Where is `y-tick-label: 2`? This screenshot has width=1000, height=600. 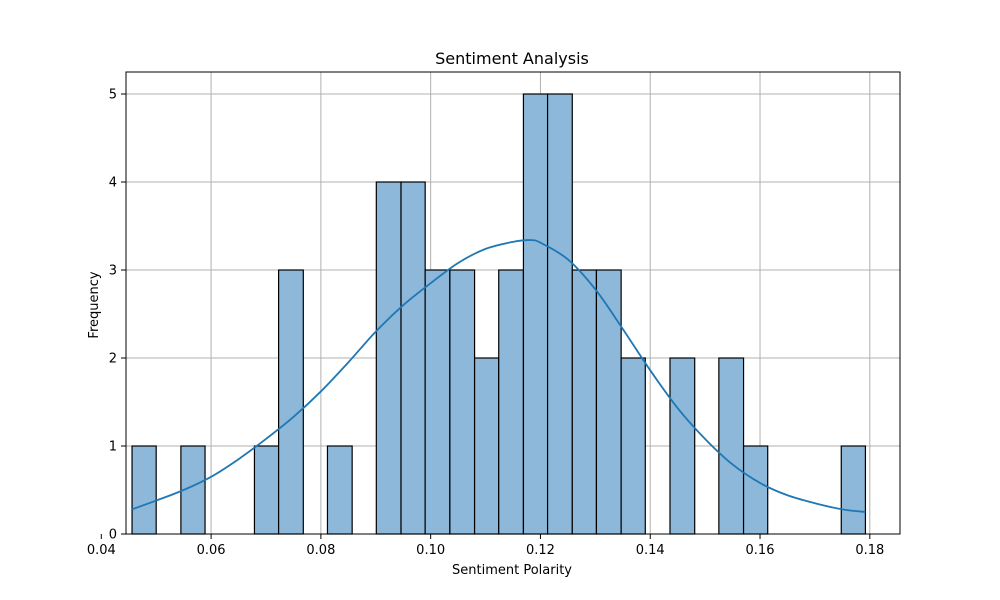 y-tick-label: 2 is located at coordinates (113, 359).